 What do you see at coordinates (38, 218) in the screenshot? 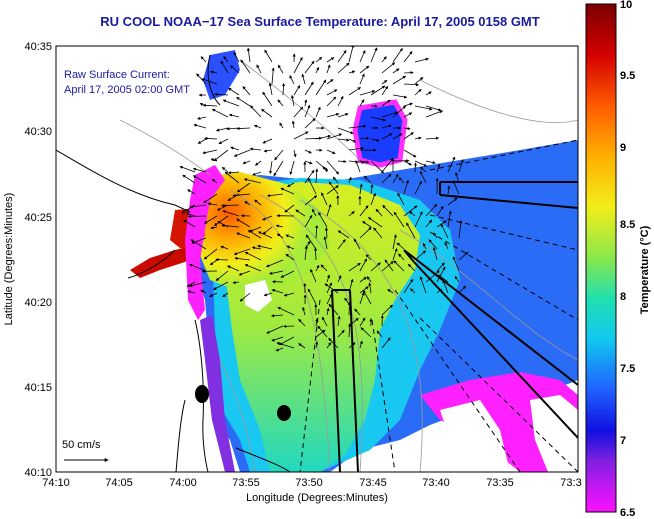
I see `y-tick-label: 40:25` at bounding box center [38, 218].